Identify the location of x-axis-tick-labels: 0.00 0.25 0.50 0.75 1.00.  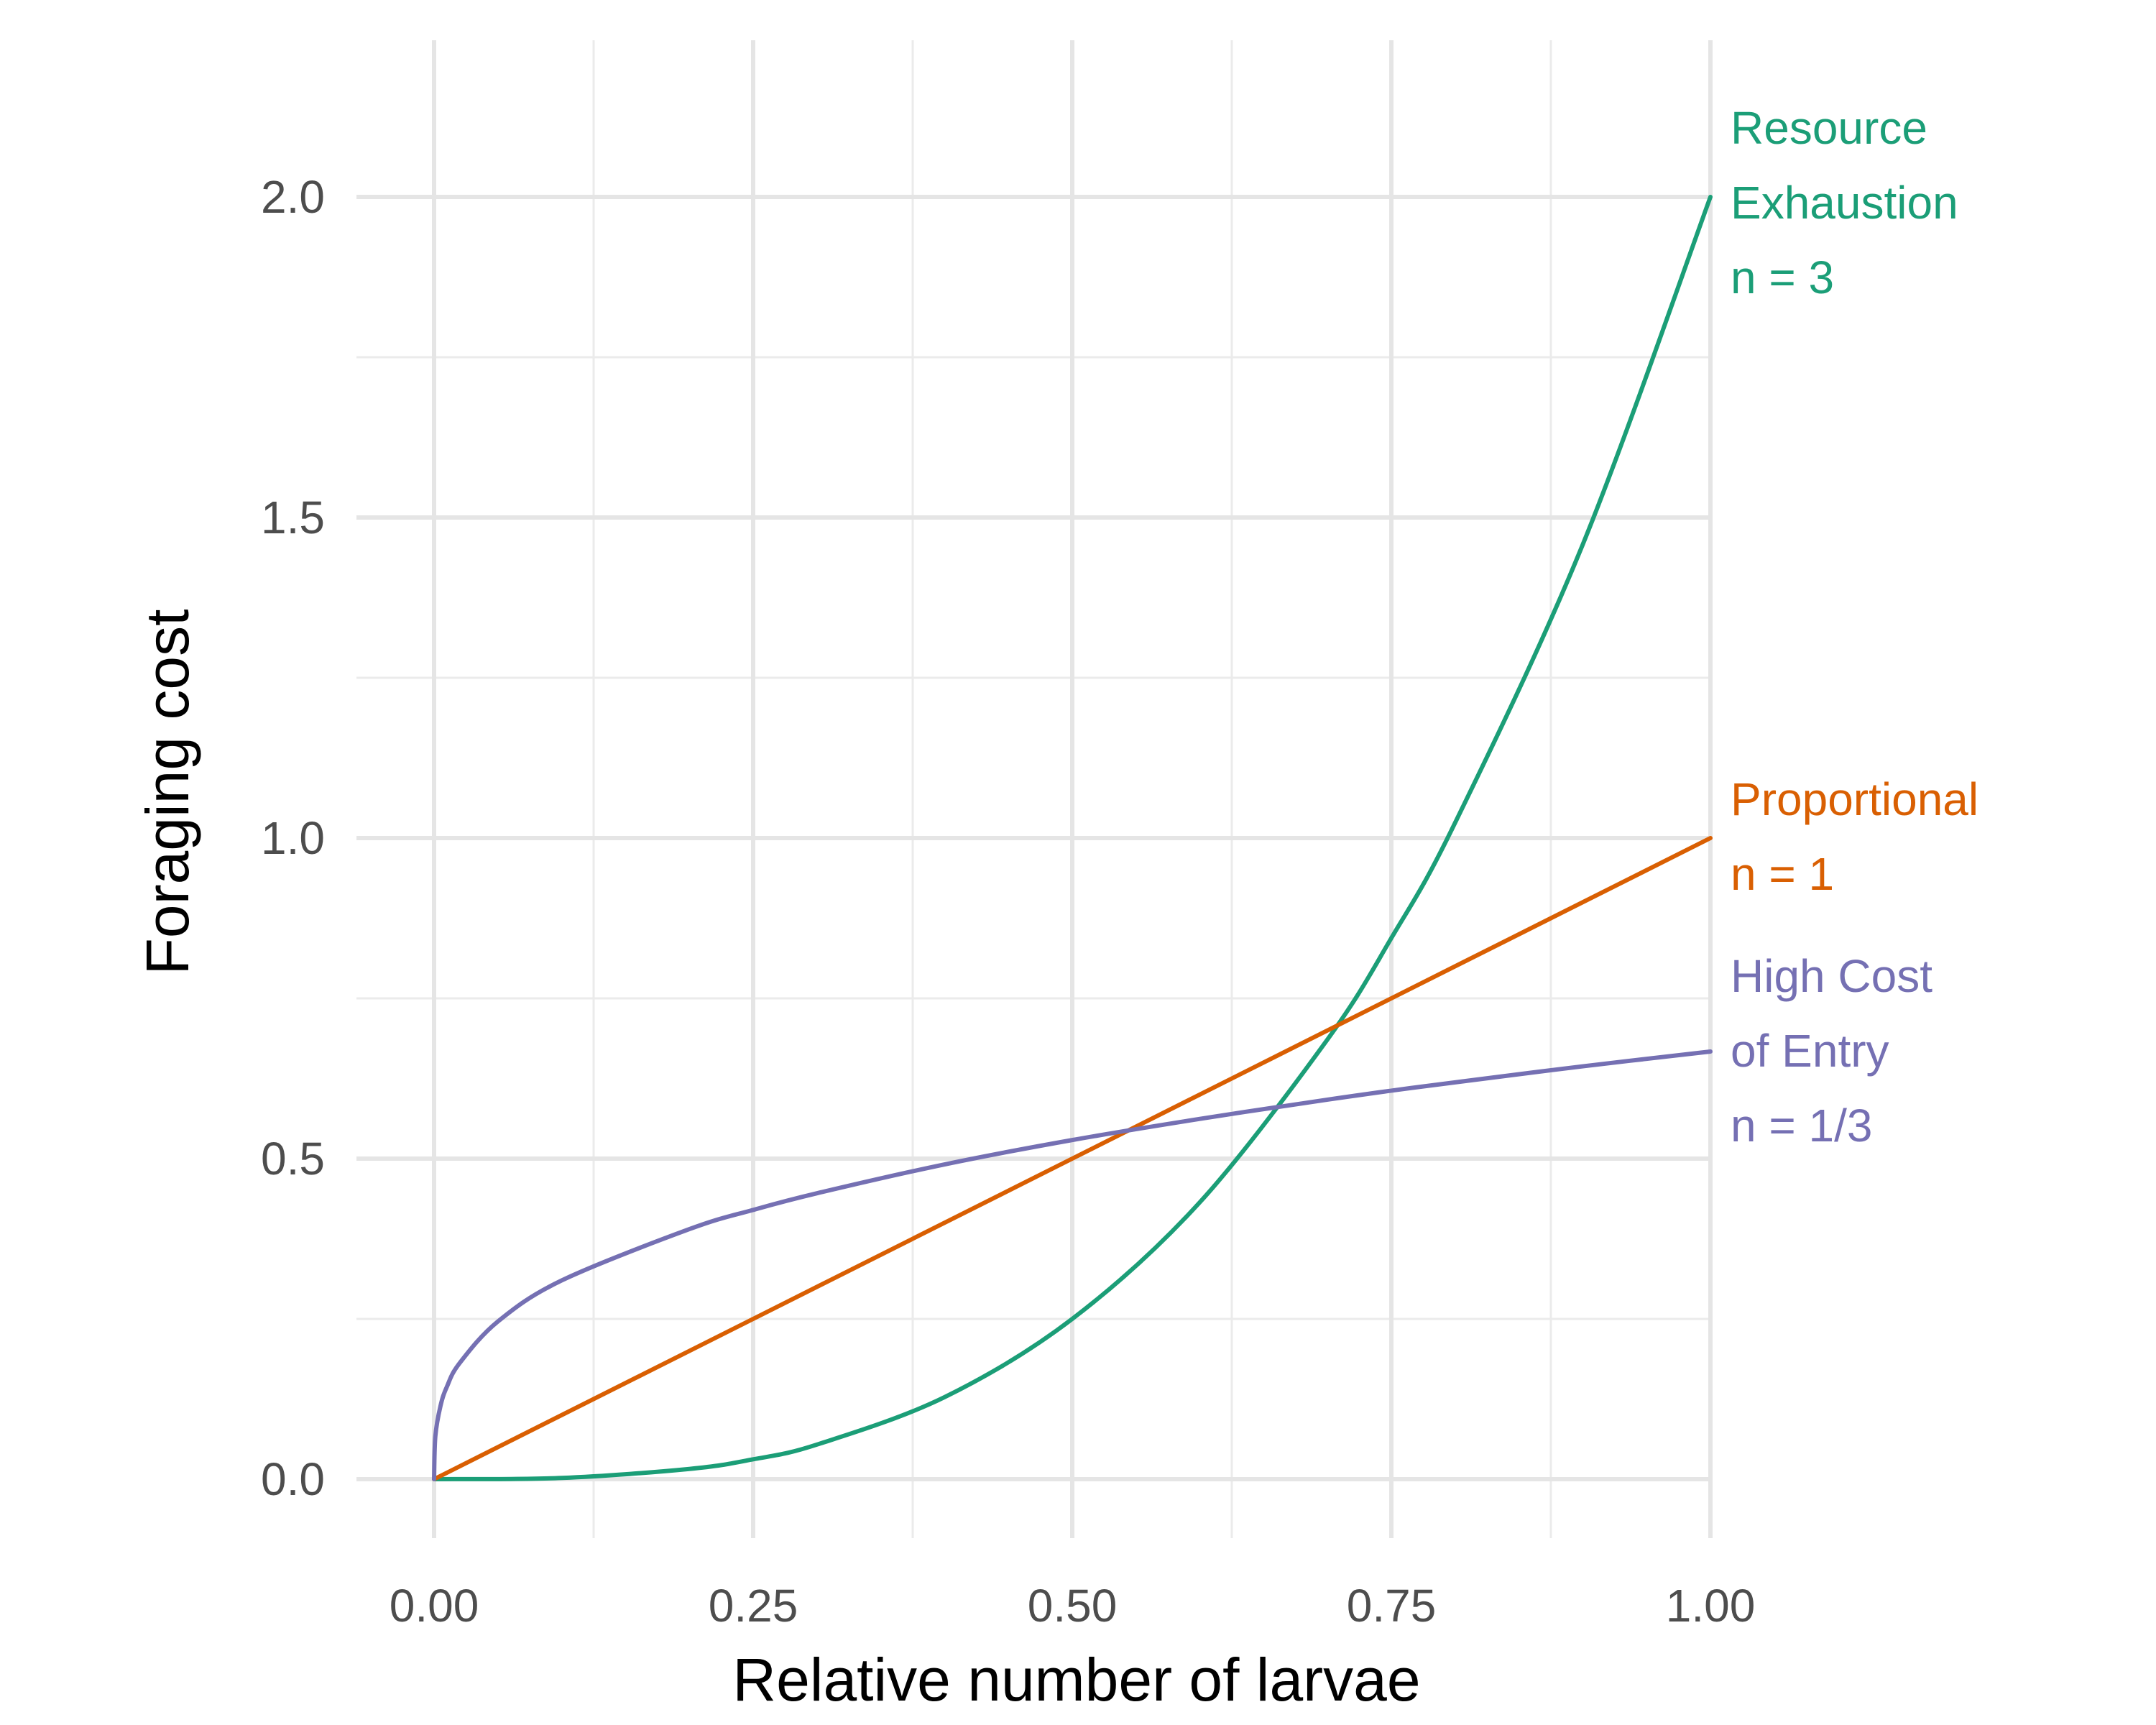
(1073, 1606).